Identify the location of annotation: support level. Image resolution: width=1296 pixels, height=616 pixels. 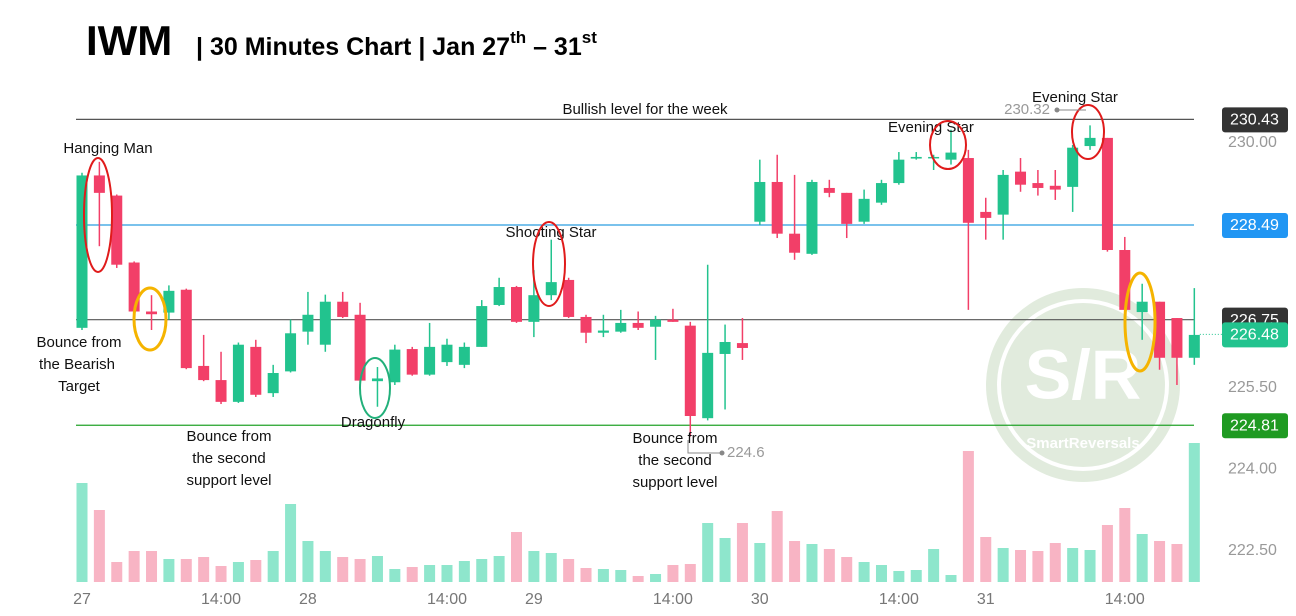
(228, 480).